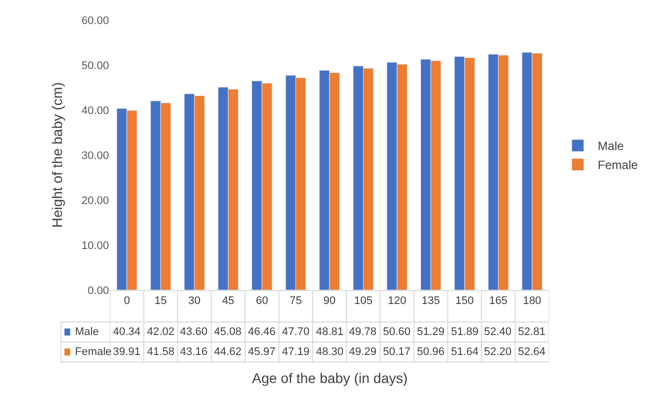 This screenshot has height=400, width=656. I want to click on data-label: 48.81, so click(330, 332).